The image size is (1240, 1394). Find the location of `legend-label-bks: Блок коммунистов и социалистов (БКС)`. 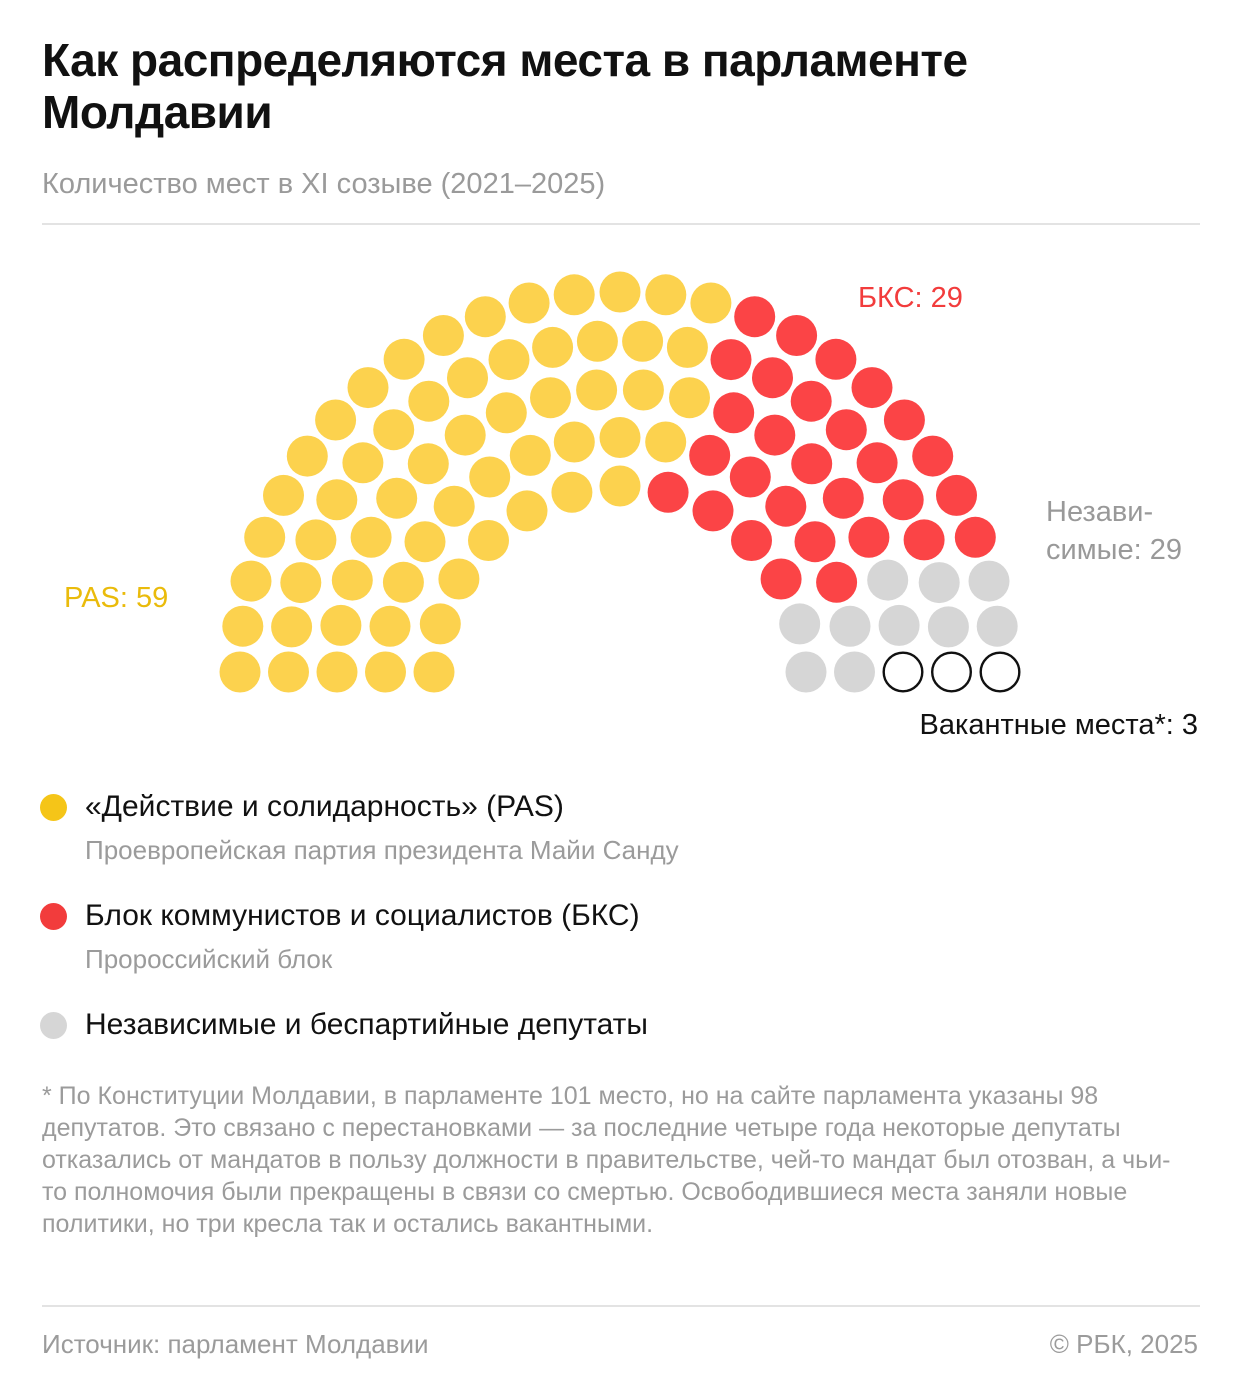

legend-label-bks: Блок коммунистов и социалистов (БКС) is located at coordinates (362, 915).